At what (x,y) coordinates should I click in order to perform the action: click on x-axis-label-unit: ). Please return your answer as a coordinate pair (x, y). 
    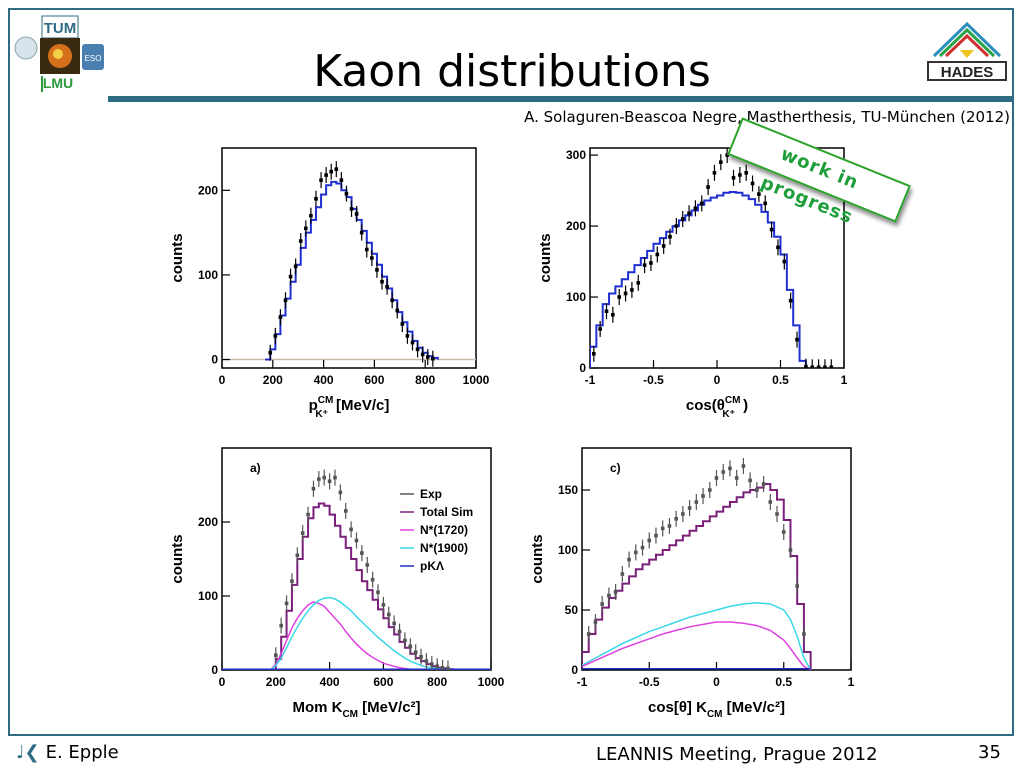
    Looking at the image, I should click on (743, 405).